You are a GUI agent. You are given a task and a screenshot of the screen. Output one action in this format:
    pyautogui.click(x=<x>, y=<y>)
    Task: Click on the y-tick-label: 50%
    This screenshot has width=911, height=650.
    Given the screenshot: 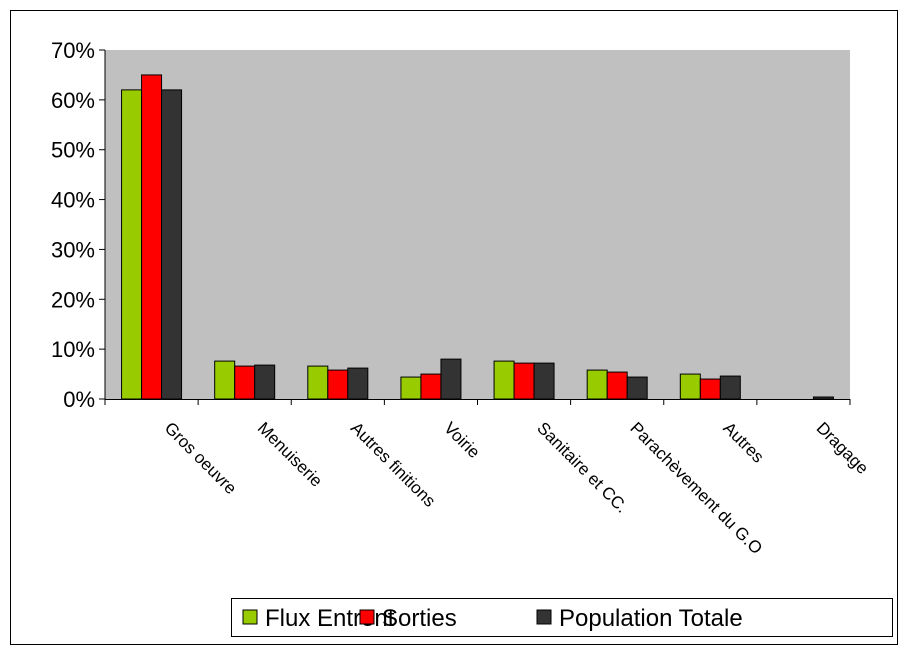 What is the action you would take?
    pyautogui.click(x=73, y=150)
    